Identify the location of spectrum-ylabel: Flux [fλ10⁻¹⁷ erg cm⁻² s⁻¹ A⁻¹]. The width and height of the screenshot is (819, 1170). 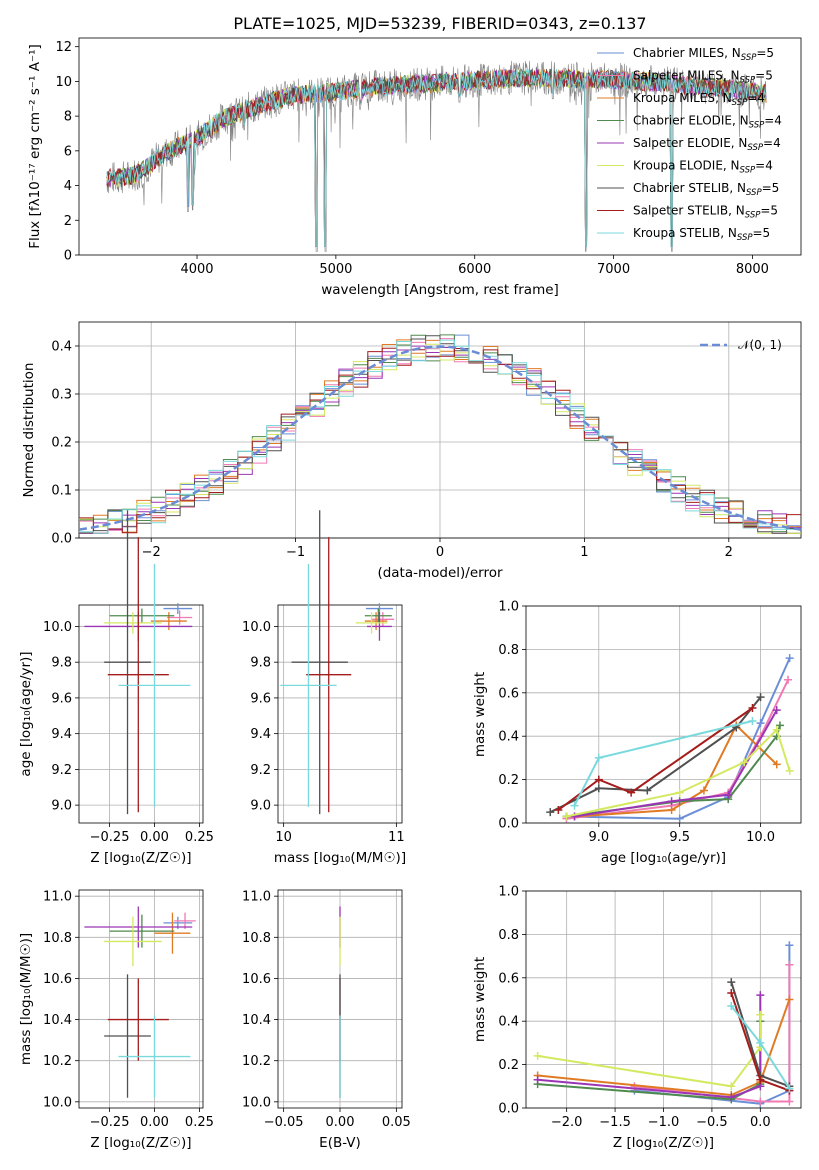
(35, 146).